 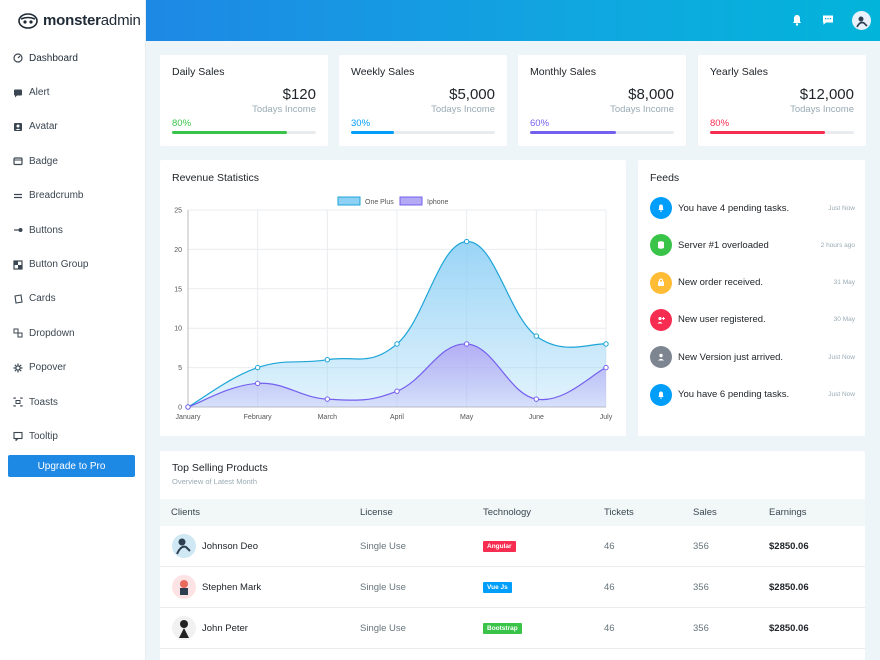 I want to click on feed-item: New user registered. 30 May, so click(x=752, y=319).